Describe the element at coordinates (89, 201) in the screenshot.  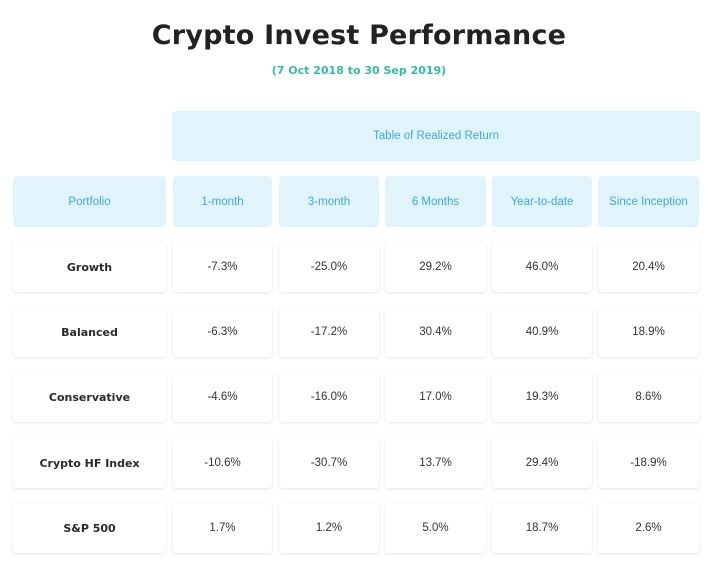
I see `column-header-portfolio: Portfolio` at that location.